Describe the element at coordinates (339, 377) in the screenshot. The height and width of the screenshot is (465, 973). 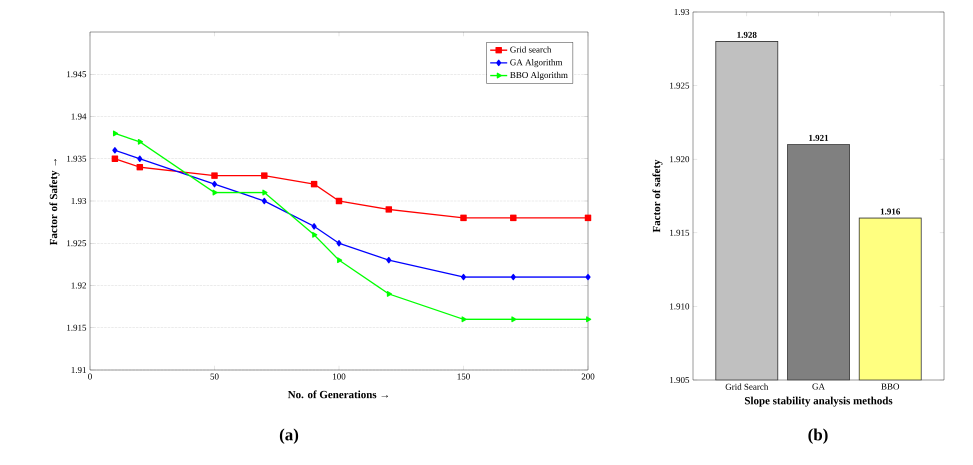
I see `x-tick-label: 100` at that location.